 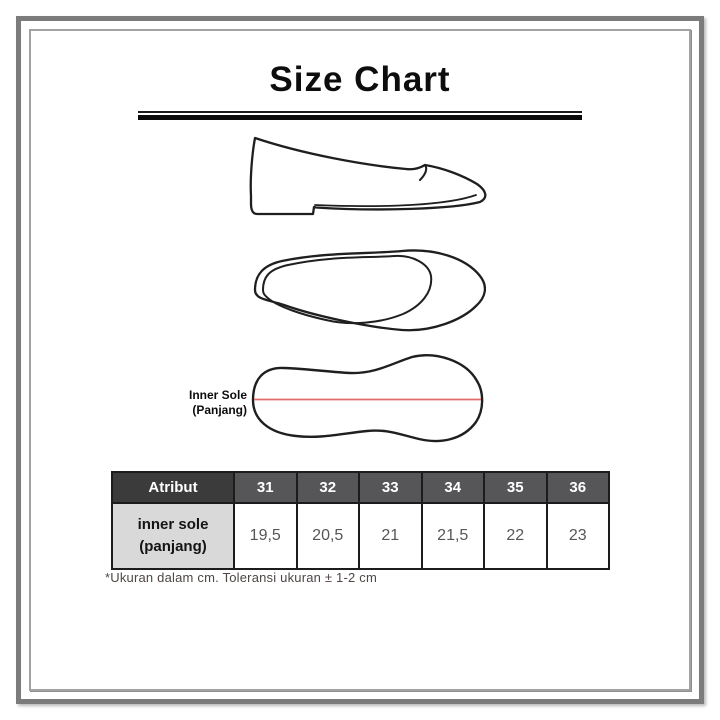 I want to click on inner-sole-label-line1: Inner Sole, so click(x=217, y=395).